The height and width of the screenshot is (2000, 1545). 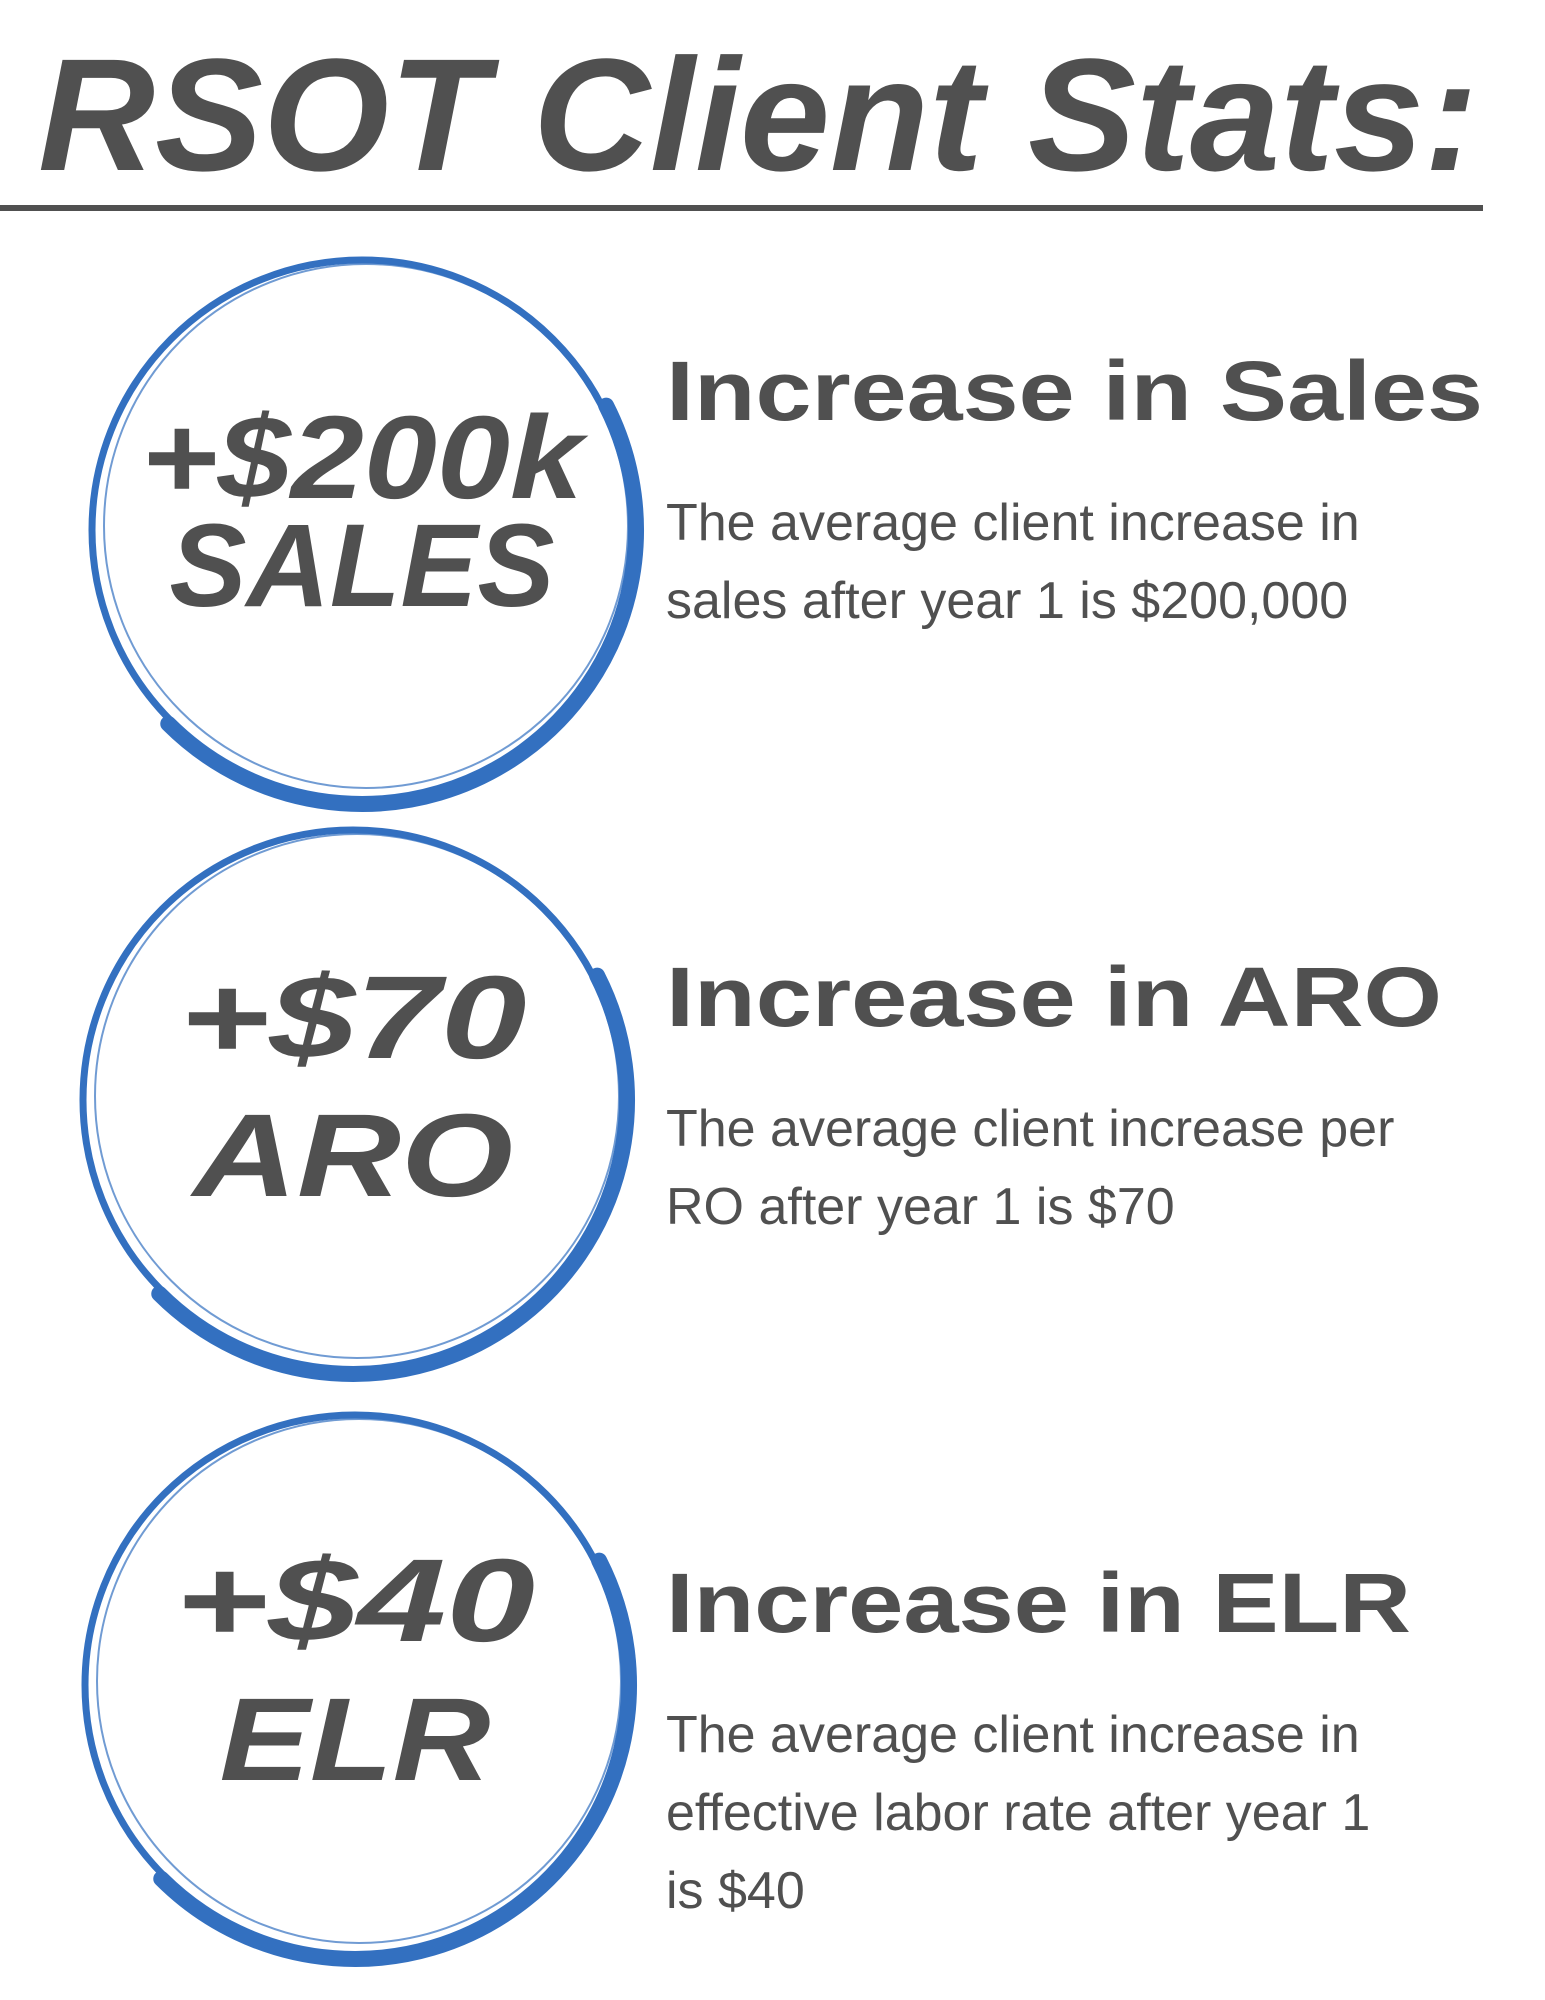 What do you see at coordinates (362, 566) in the screenshot?
I see `stat-label: SALES` at bounding box center [362, 566].